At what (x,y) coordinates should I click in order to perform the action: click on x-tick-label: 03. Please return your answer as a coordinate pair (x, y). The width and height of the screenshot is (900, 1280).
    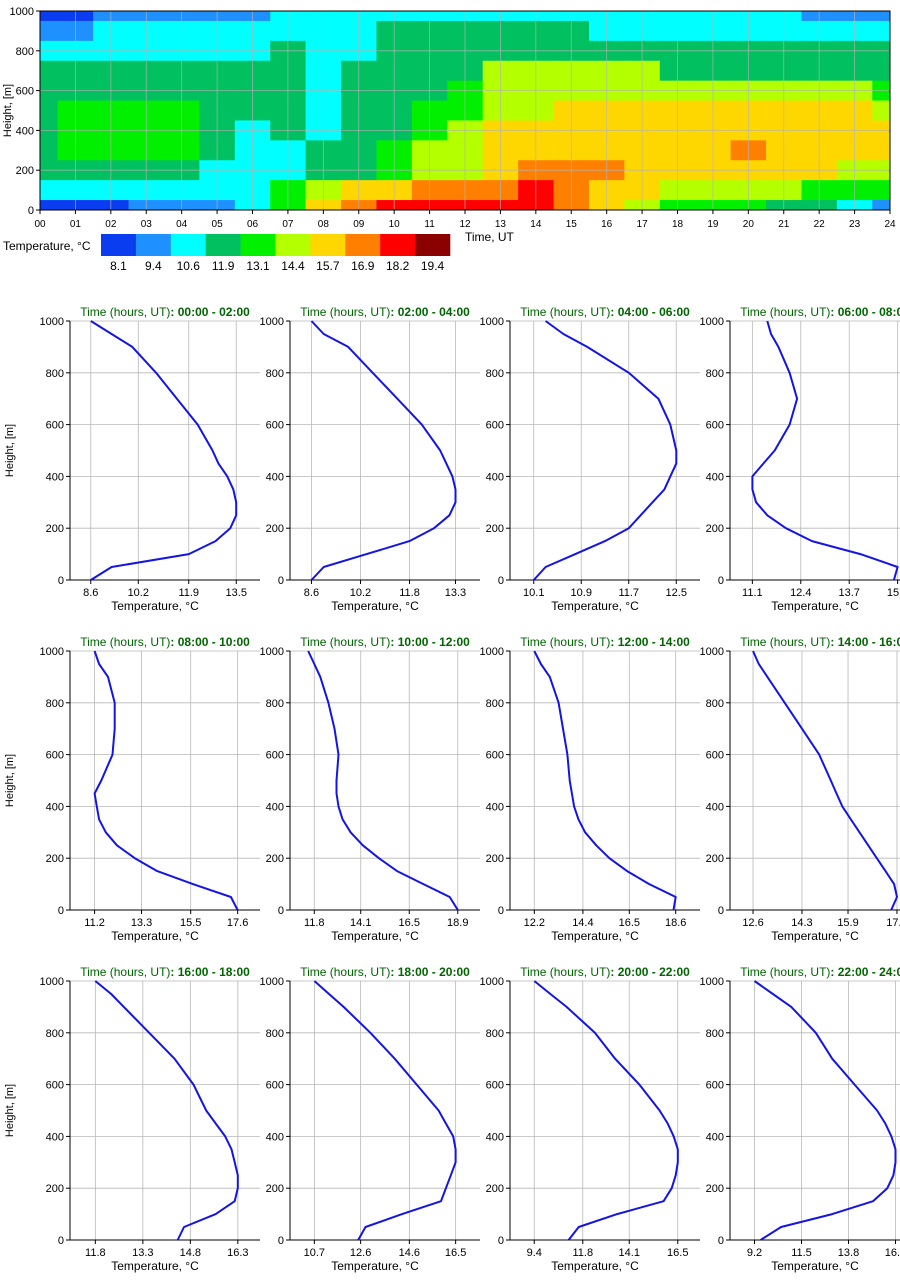
    Looking at the image, I should click on (147, 224).